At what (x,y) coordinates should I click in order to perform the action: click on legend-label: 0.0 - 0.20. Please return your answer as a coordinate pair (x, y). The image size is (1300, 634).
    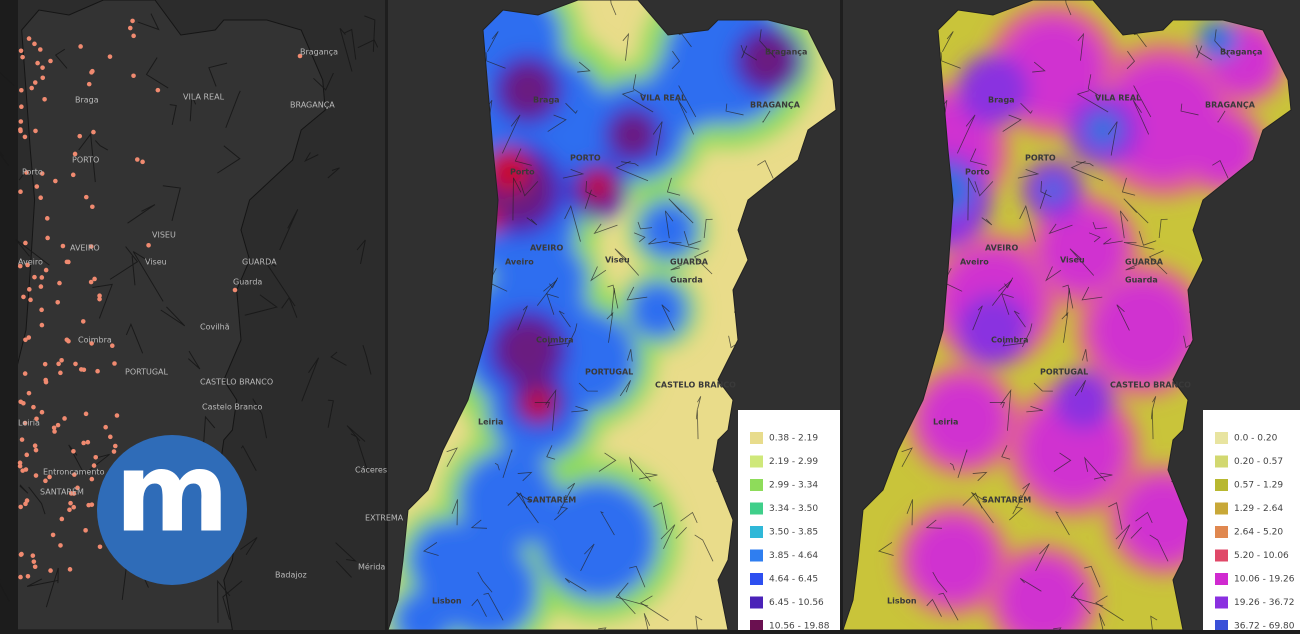
    Looking at the image, I should click on (1256, 439).